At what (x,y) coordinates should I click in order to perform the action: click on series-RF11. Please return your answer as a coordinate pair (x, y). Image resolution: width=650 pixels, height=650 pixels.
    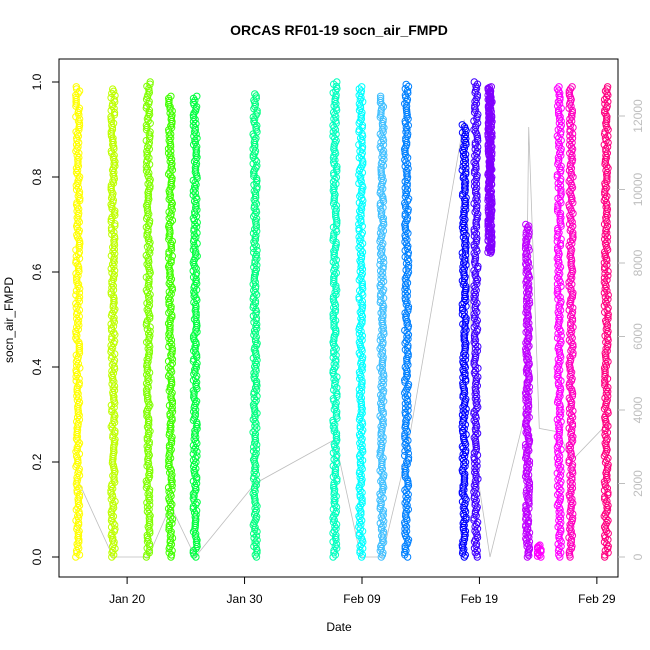
    Looking at the image, I should click on (464, 341).